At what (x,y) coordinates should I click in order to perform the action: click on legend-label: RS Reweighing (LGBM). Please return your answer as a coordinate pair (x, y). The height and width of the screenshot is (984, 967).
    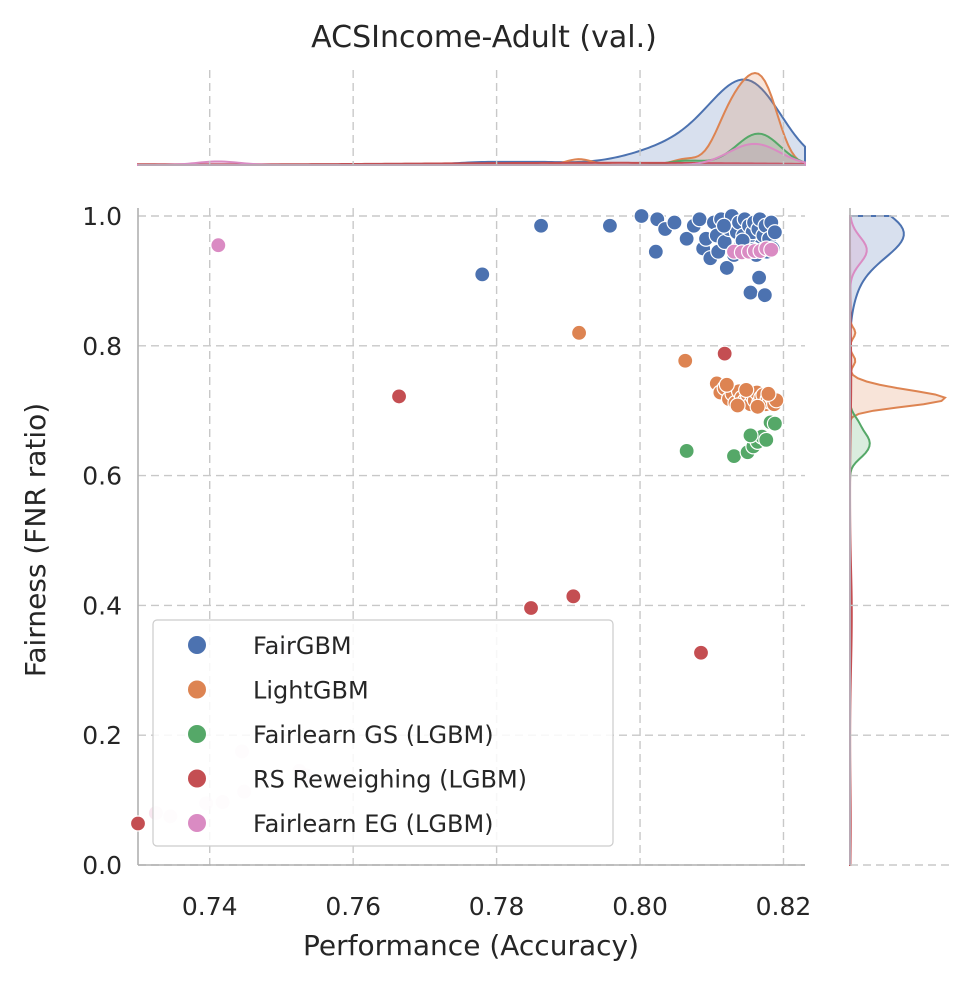
    Looking at the image, I should click on (390, 780).